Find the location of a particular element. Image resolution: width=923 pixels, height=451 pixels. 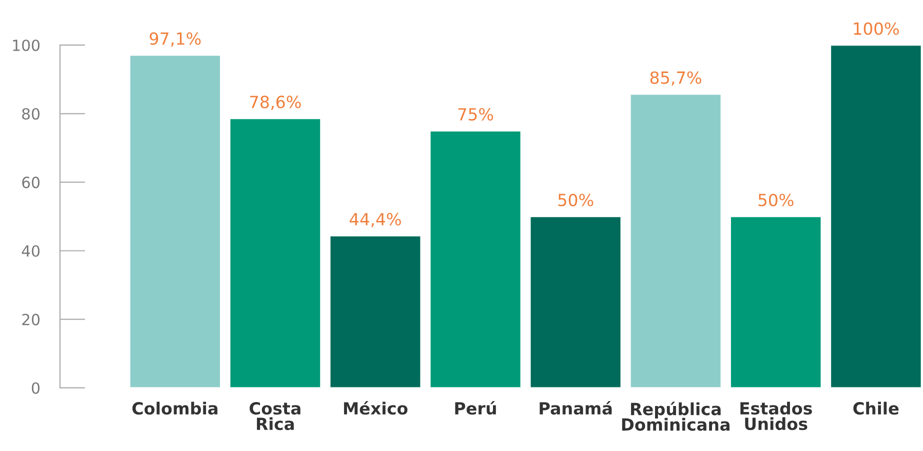

x-tick-label: Colombia is located at coordinates (175, 408).